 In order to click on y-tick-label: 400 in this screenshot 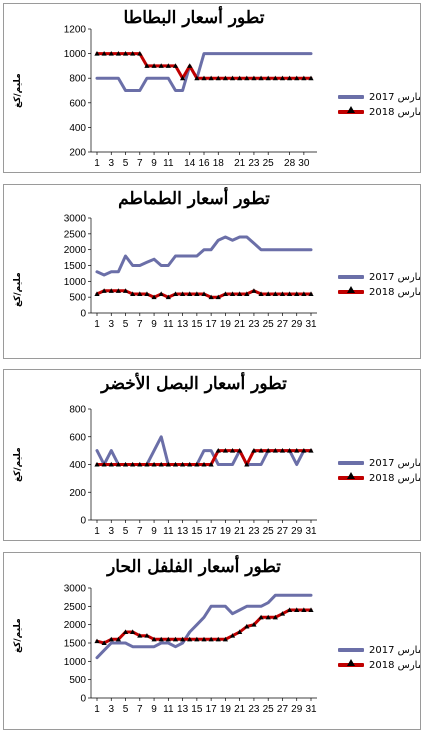, I will do `click(77, 128)`.